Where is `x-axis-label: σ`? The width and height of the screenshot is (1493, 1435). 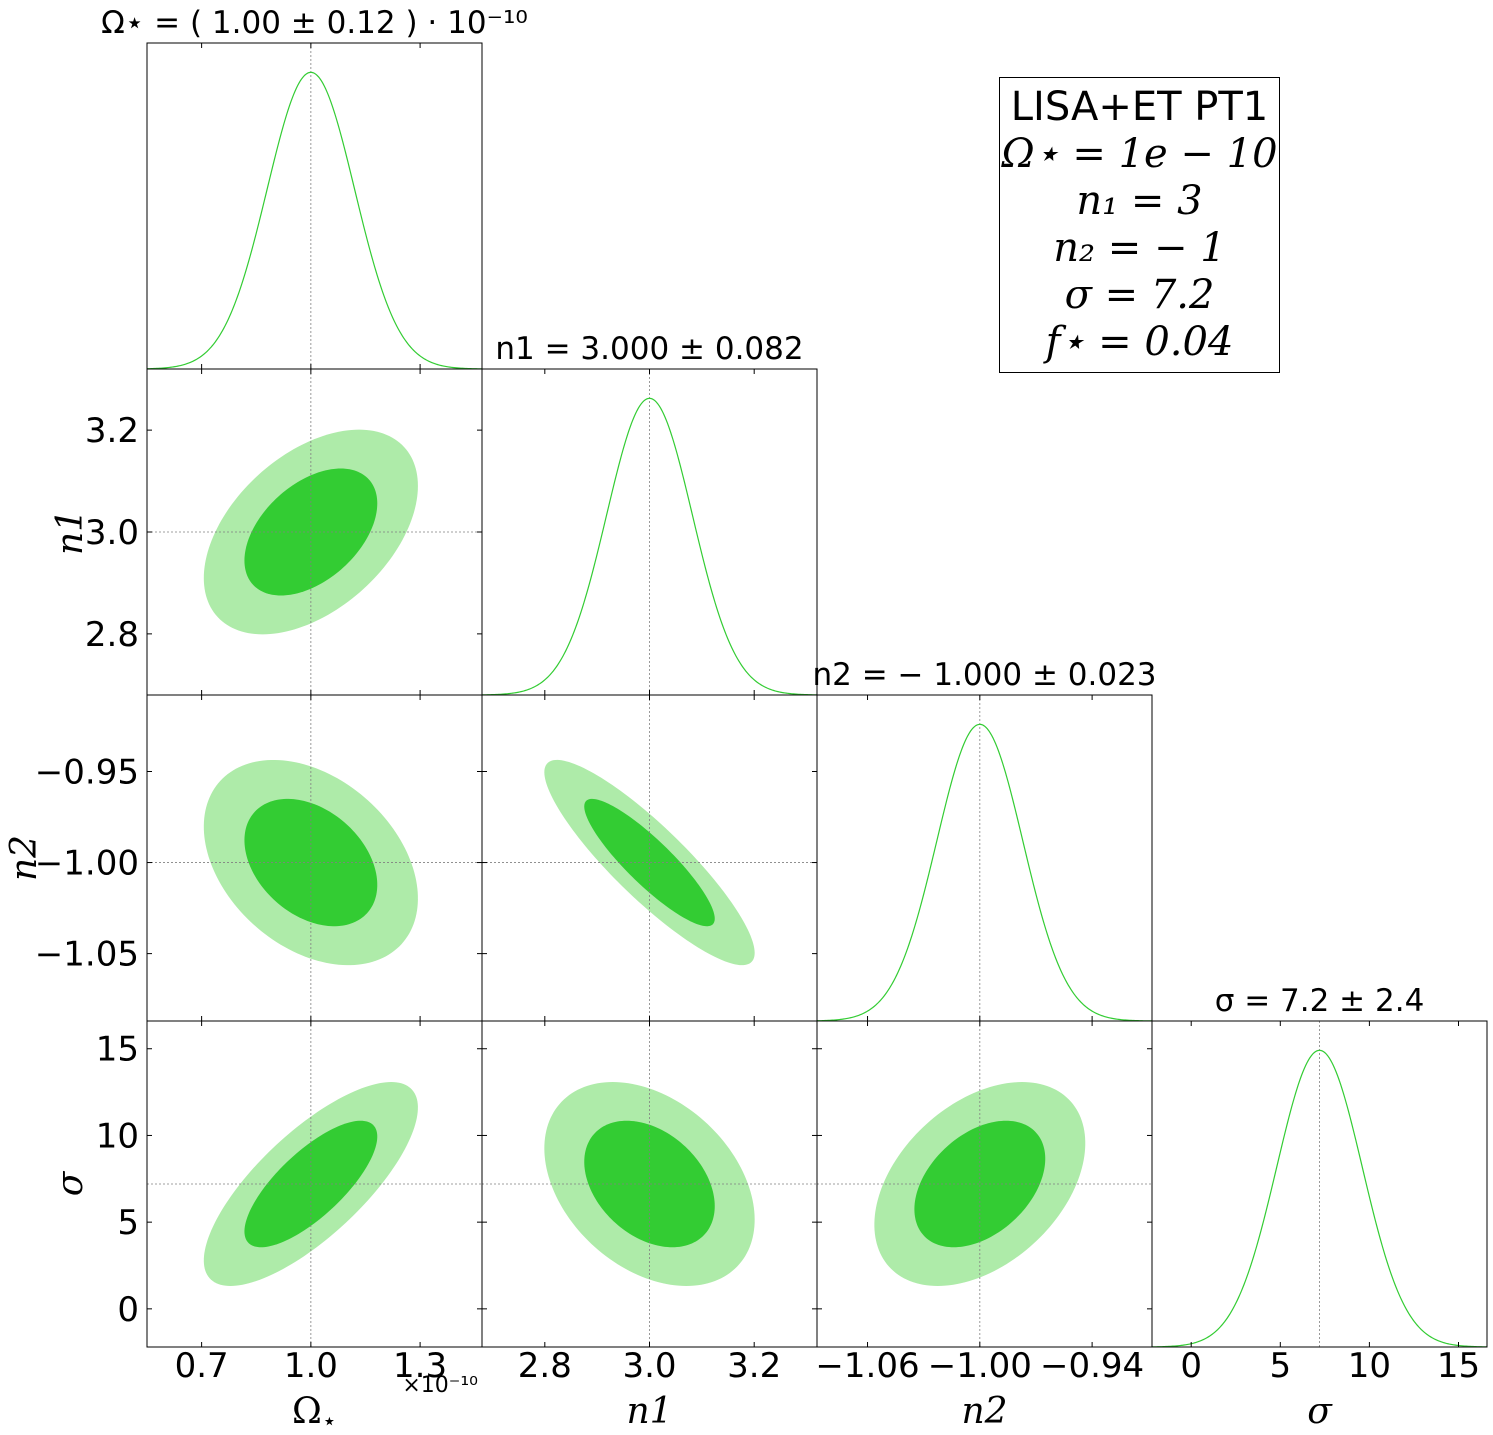 x-axis-label: σ is located at coordinates (1320, 1411).